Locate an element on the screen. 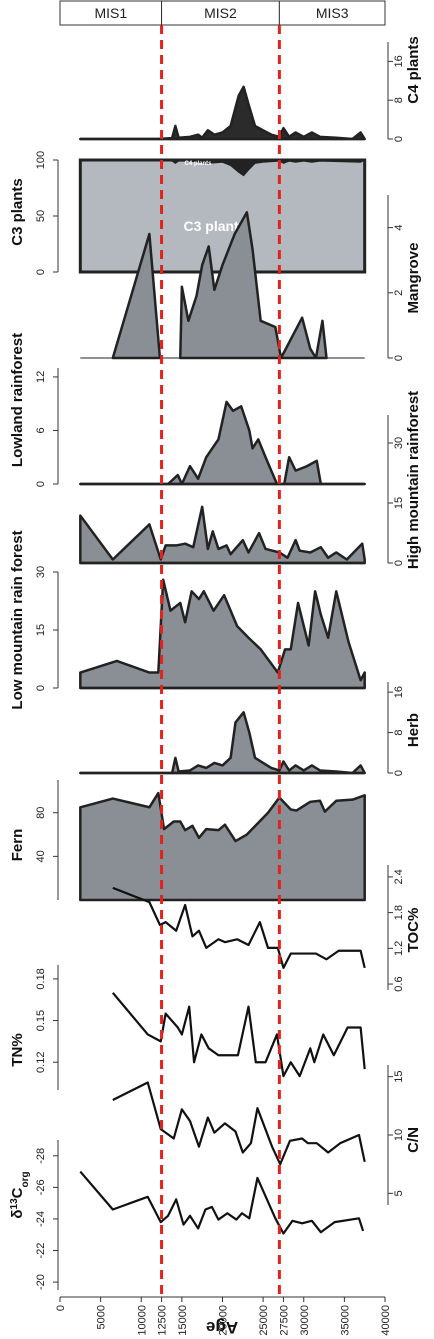  y-tick-label: 100 is located at coordinates (41, 160).